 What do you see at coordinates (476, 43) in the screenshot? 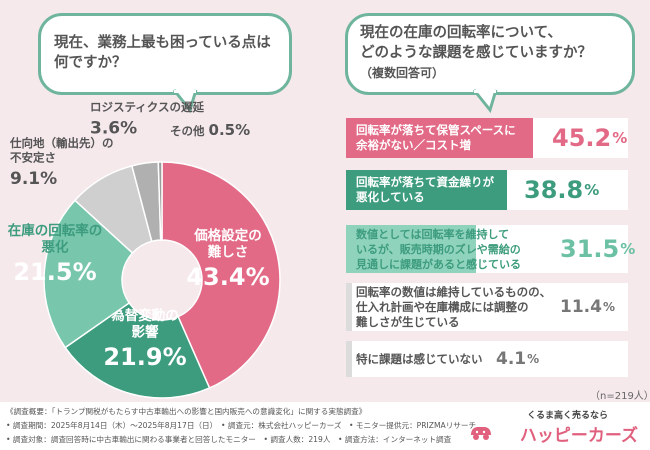
I see `right-question-text: 現在の在庫の回転率について、 どのような課題を感じていますか？` at bounding box center [476, 43].